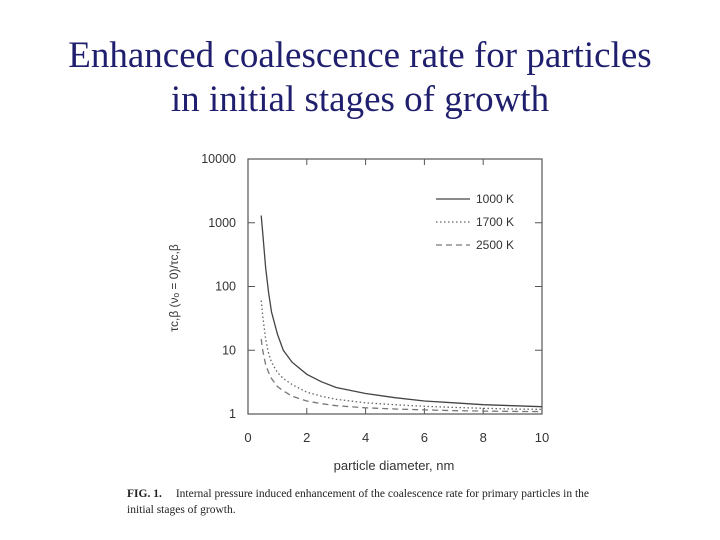 Image resolution: width=720 pixels, height=540 pixels. Describe the element at coordinates (174, 288) in the screenshot. I see `y-axis-label: τc,β (νₒ = 0)/τc,β` at that location.